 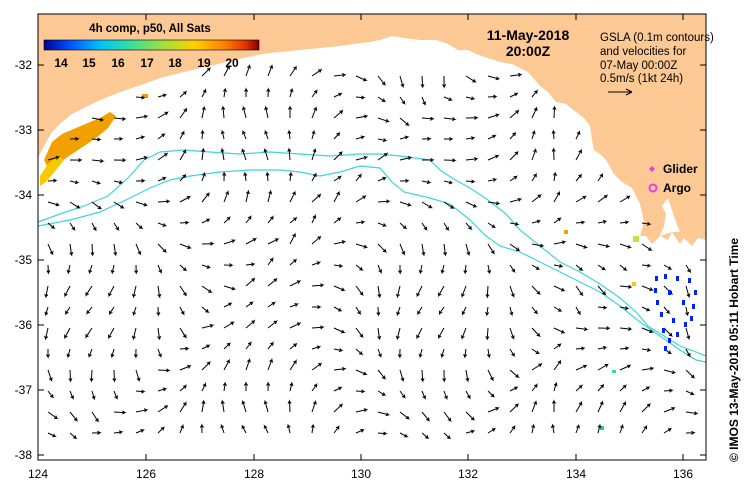 I want to click on colorbar-tick: 16, so click(x=118, y=63).